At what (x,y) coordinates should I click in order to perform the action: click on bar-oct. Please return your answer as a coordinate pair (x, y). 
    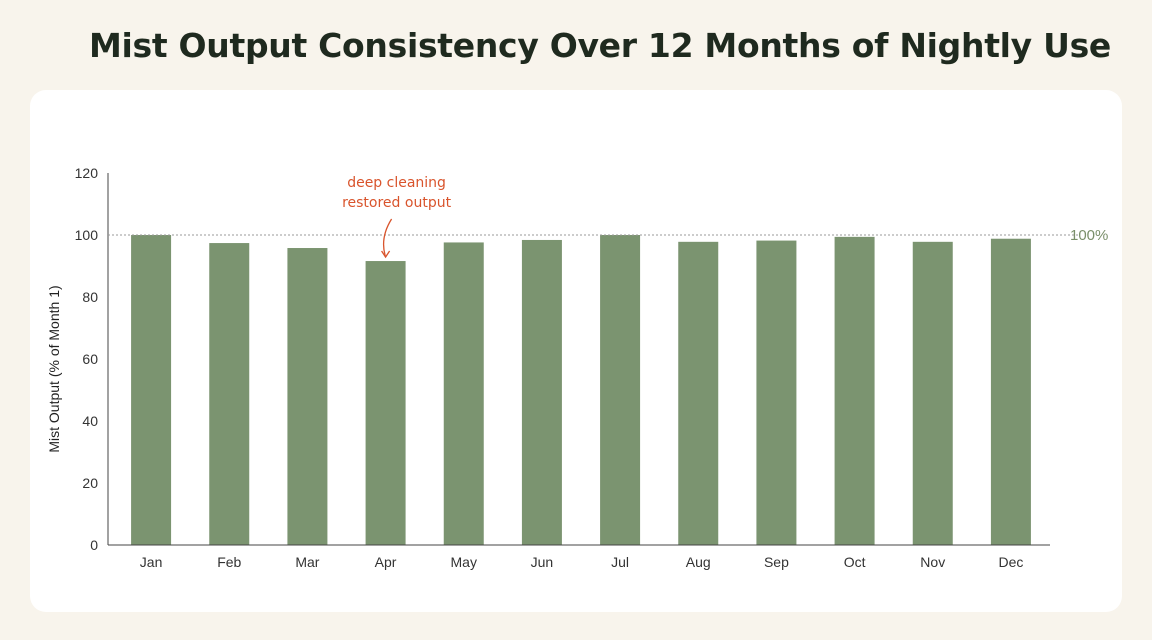
    Looking at the image, I should click on (854, 391).